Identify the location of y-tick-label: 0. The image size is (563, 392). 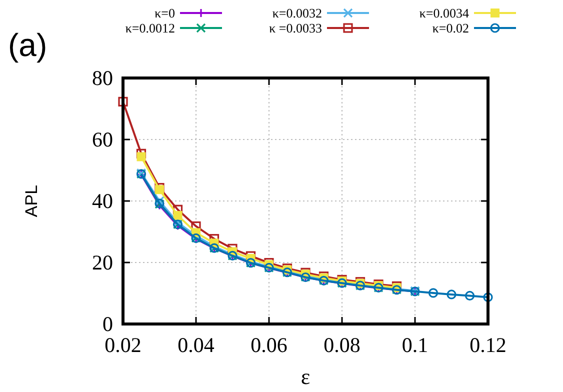
(107, 324).